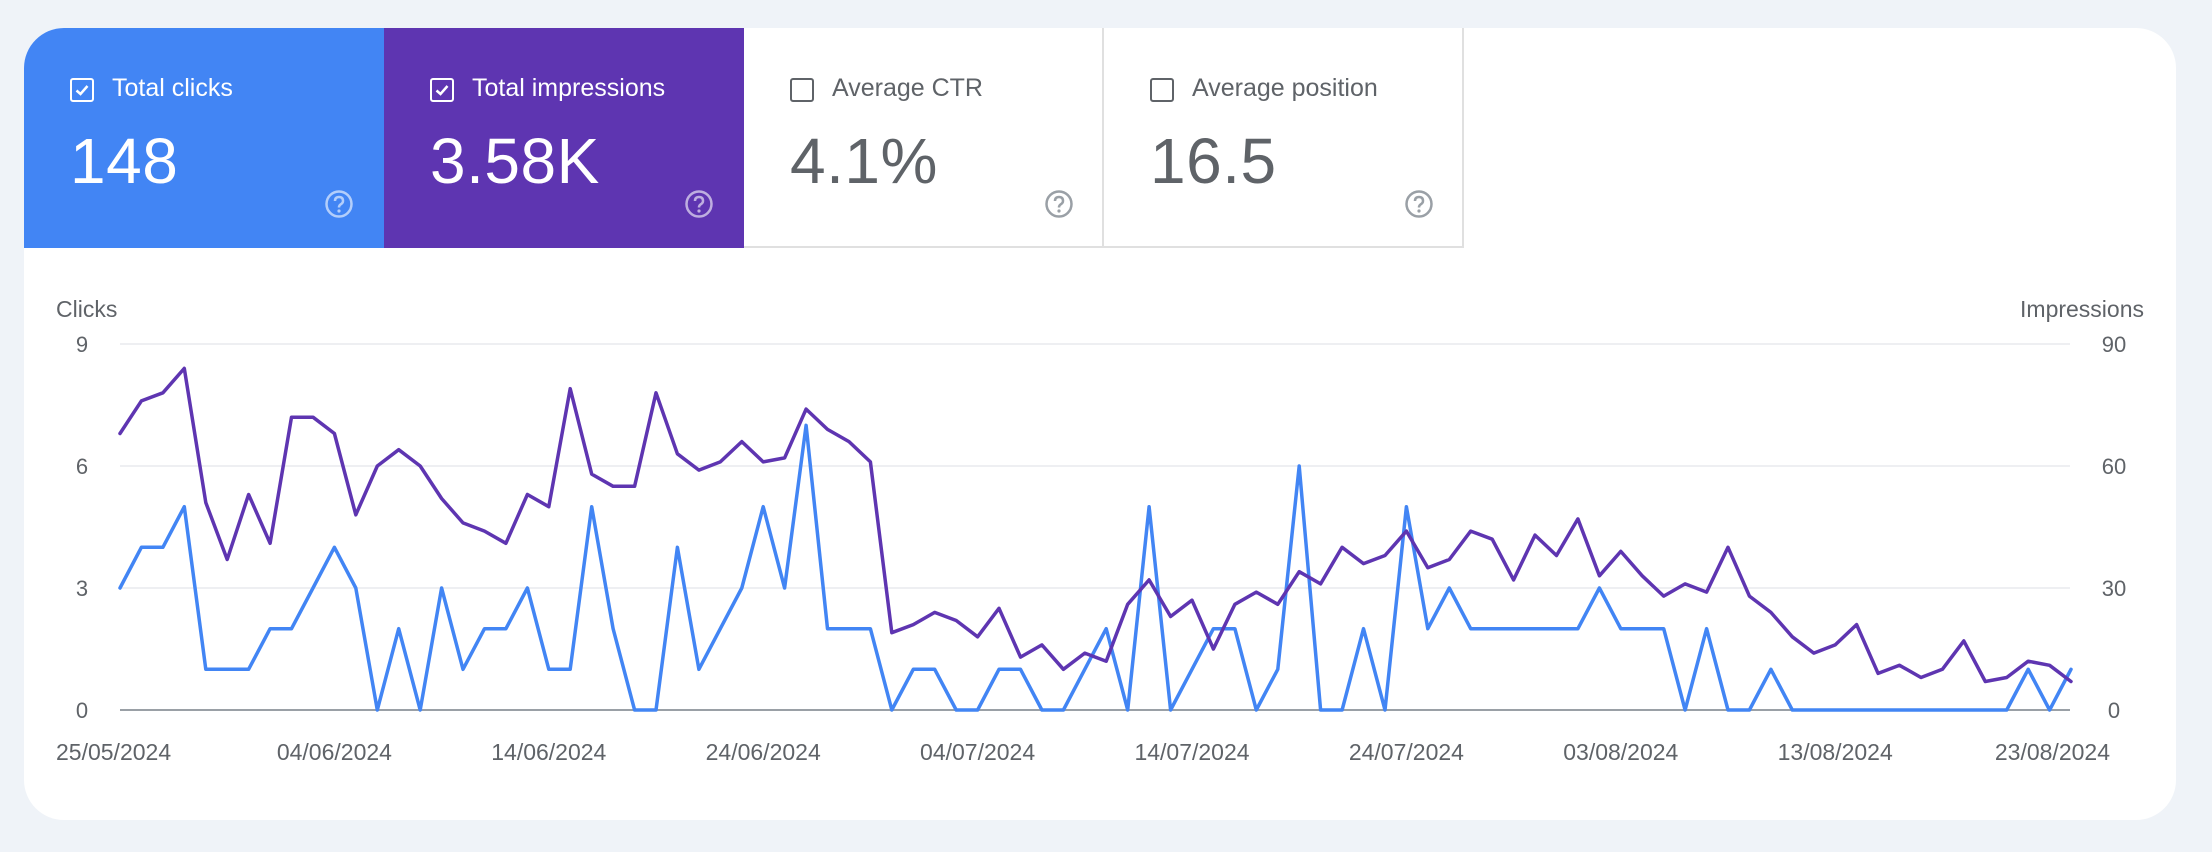  I want to click on y-tick-right: 0, so click(2114, 710).